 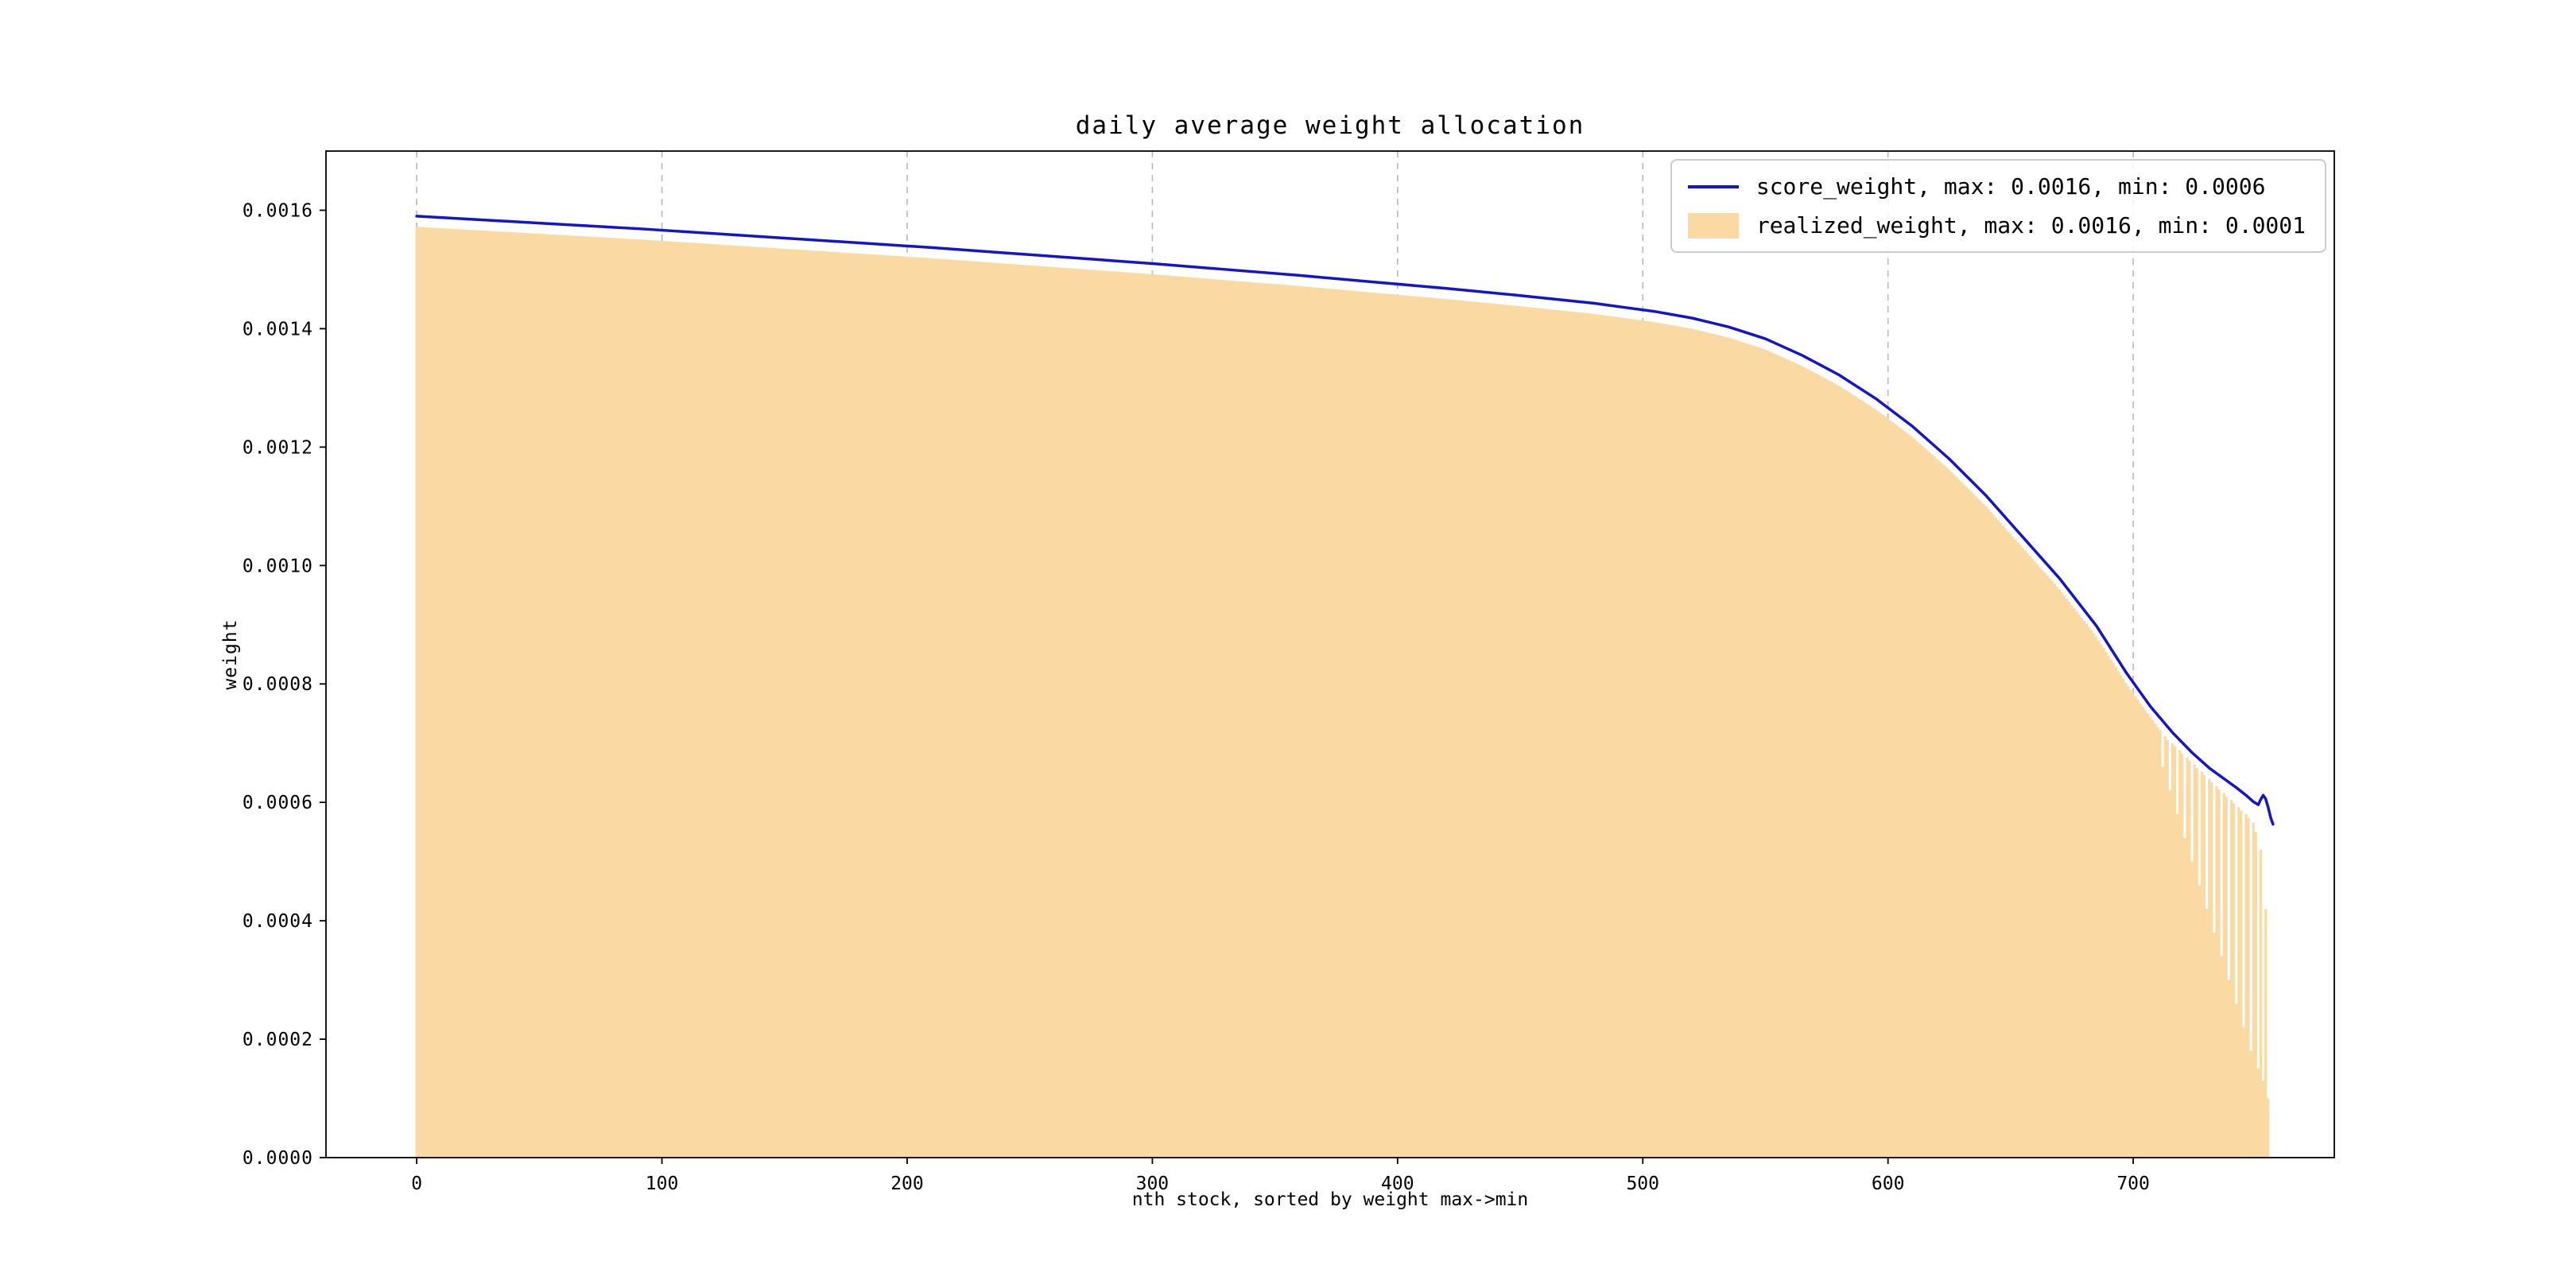 I want to click on y-tick-label: 0.0008, so click(x=277, y=685).